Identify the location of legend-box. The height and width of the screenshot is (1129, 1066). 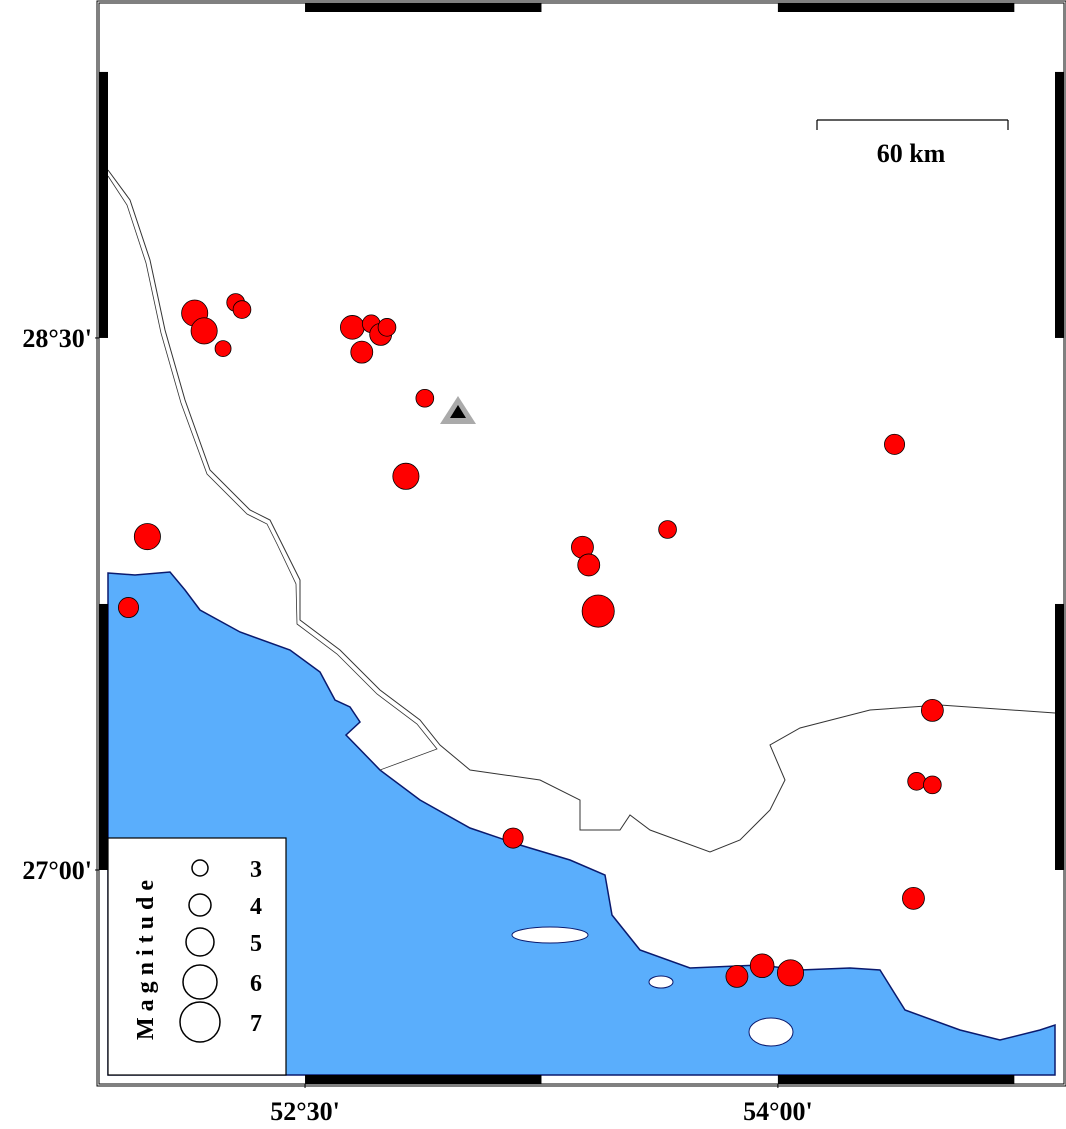
(197, 956).